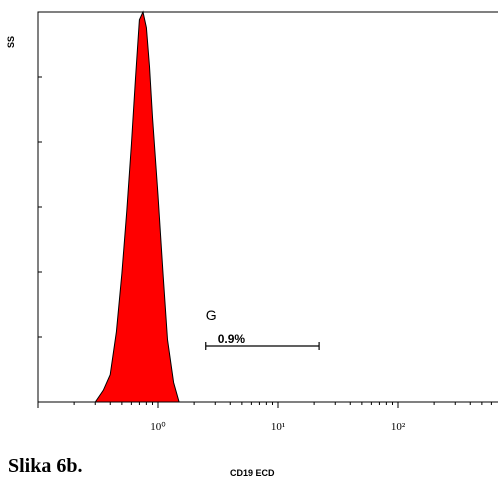  What do you see at coordinates (45, 466) in the screenshot?
I see `figure-caption: Slika 6b.` at bounding box center [45, 466].